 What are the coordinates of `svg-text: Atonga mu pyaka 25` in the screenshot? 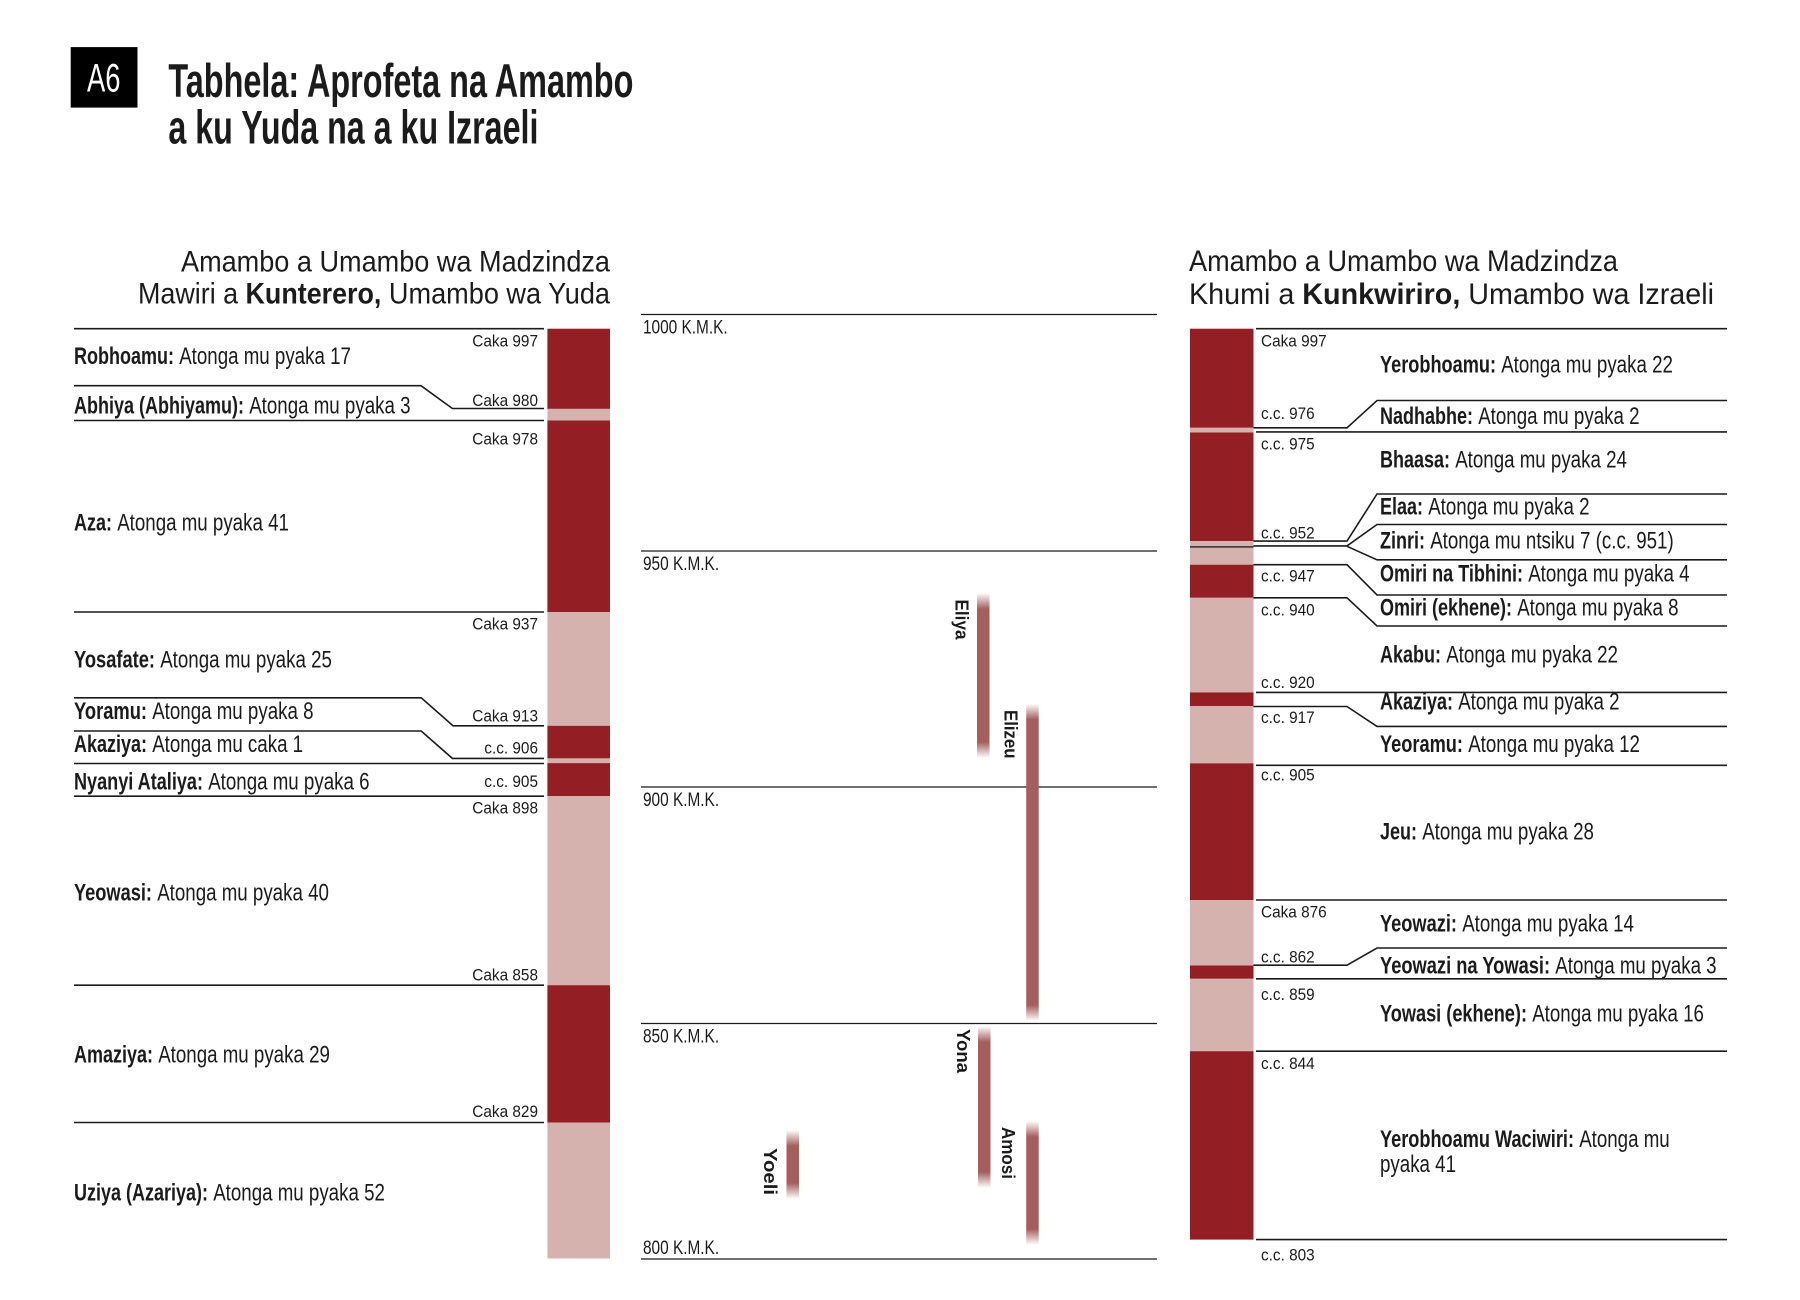 It's located at (246, 660).